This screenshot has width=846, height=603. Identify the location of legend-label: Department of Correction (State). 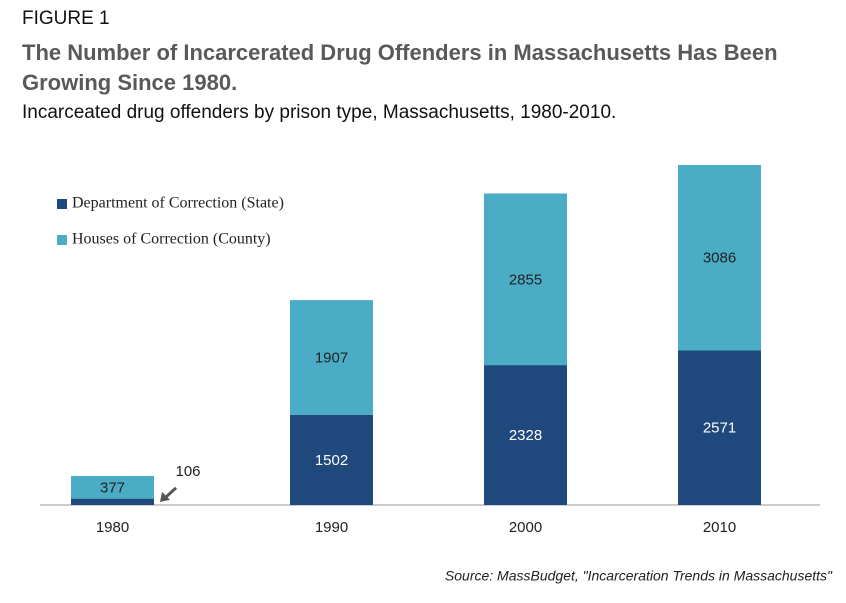
(178, 203).